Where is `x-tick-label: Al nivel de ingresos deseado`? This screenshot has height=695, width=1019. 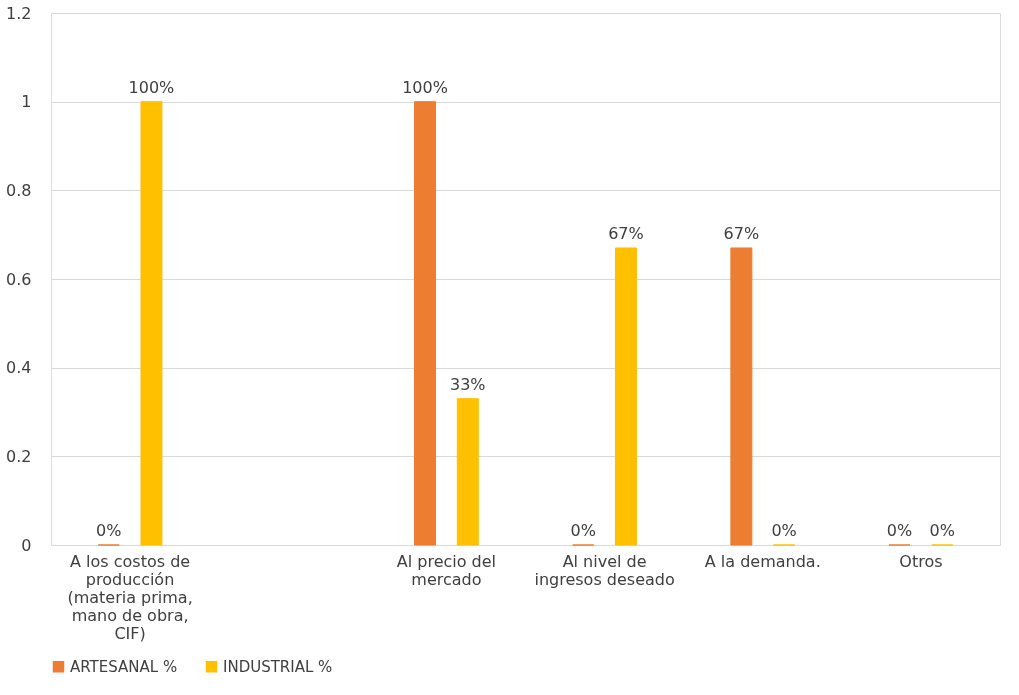
x-tick-label: Al nivel de ingresos deseado is located at coordinates (604, 570).